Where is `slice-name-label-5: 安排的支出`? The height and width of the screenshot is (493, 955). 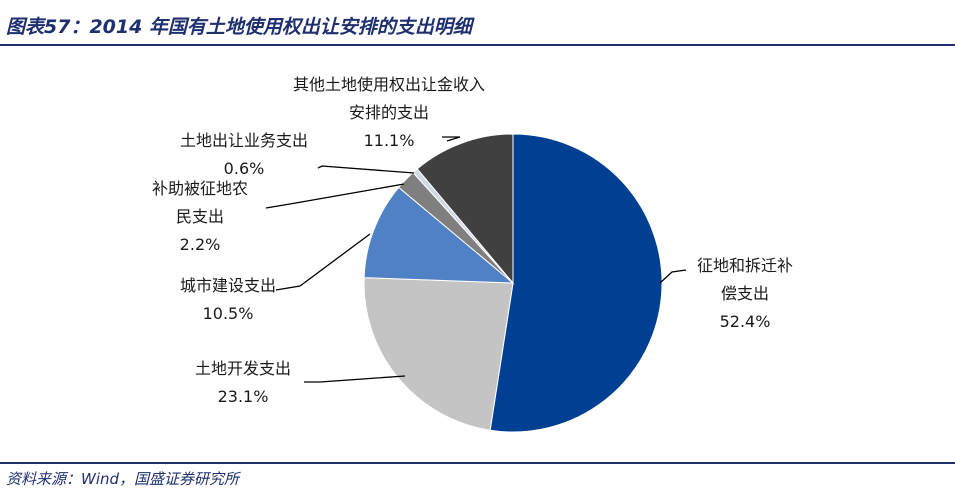
slice-name-label-5: 安排的支出 is located at coordinates (389, 112).